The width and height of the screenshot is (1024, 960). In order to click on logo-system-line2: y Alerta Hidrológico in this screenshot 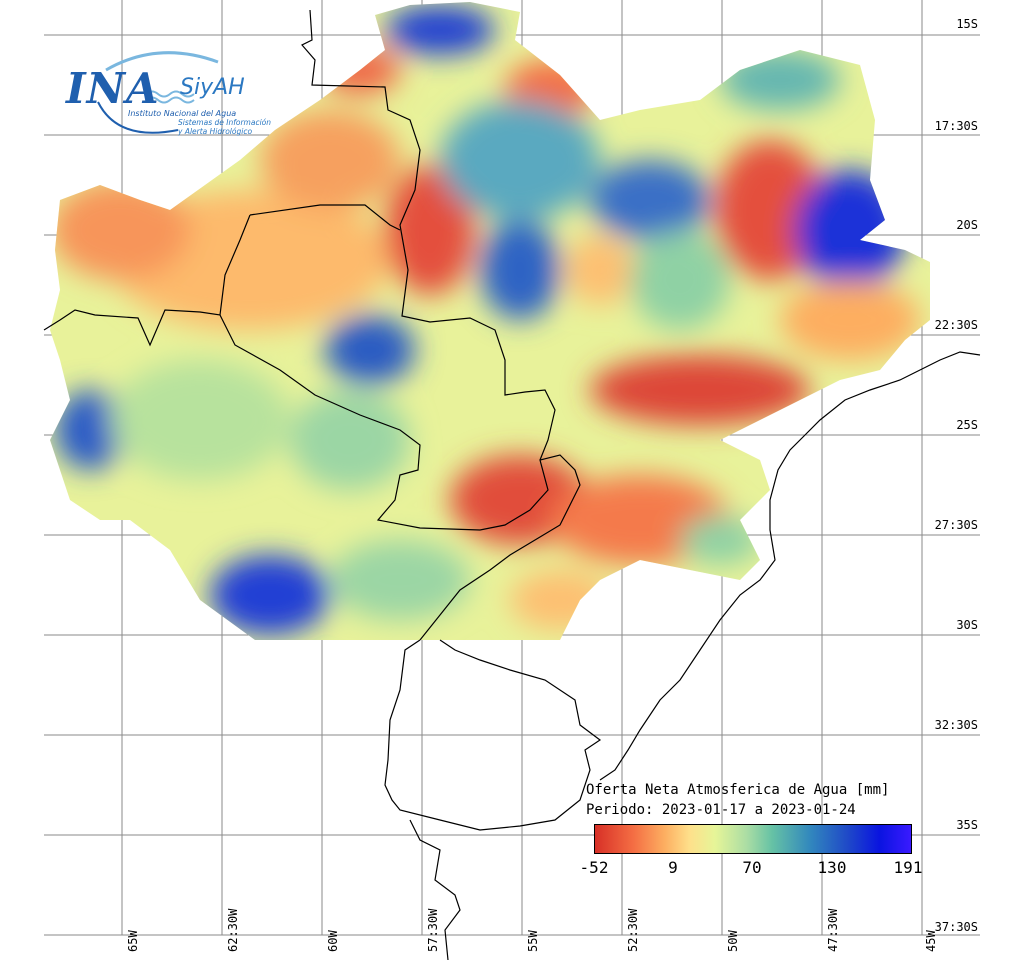, I will do `click(228, 131)`.